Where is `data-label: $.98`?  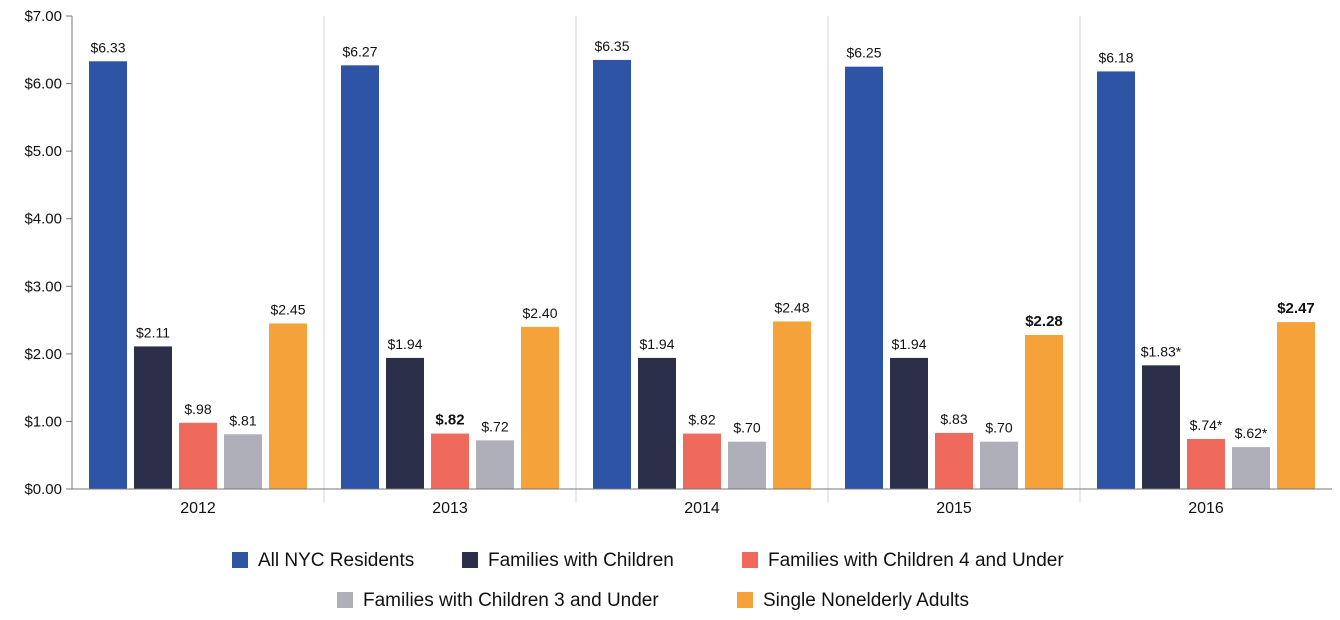 data-label: $.98 is located at coordinates (197, 409).